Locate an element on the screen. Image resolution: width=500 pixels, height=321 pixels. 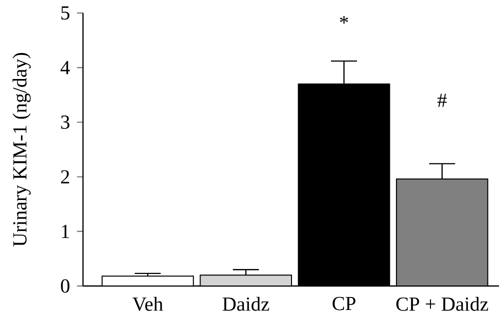
y-axis-title: Urinary KIM-1 (ng/day) is located at coordinates (21, 149).